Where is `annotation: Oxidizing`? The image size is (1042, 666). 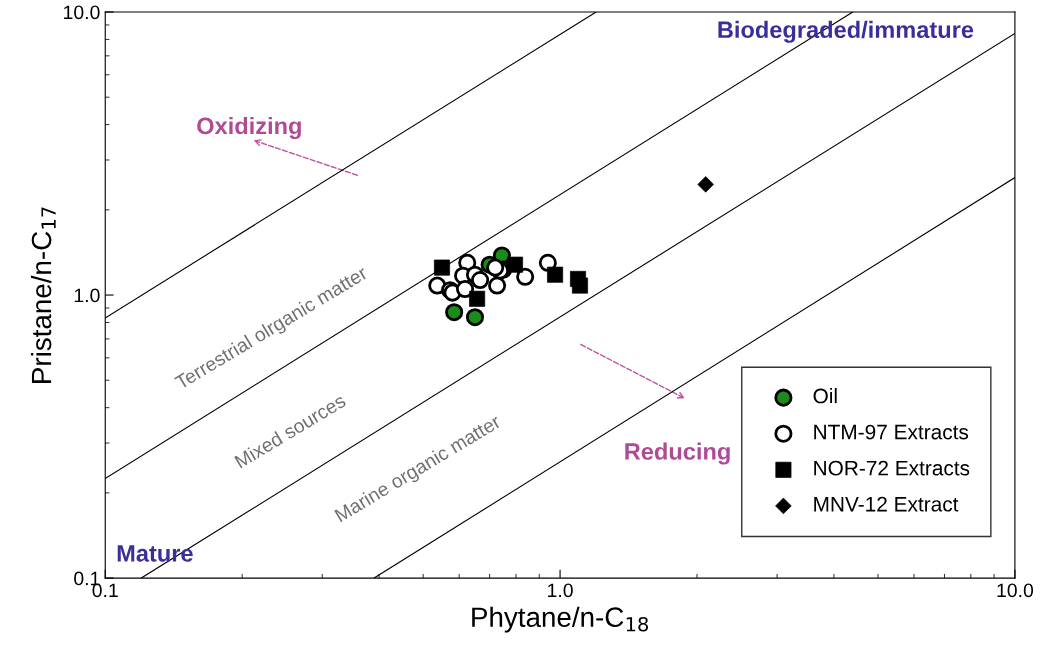 annotation: Oxidizing is located at coordinates (249, 128).